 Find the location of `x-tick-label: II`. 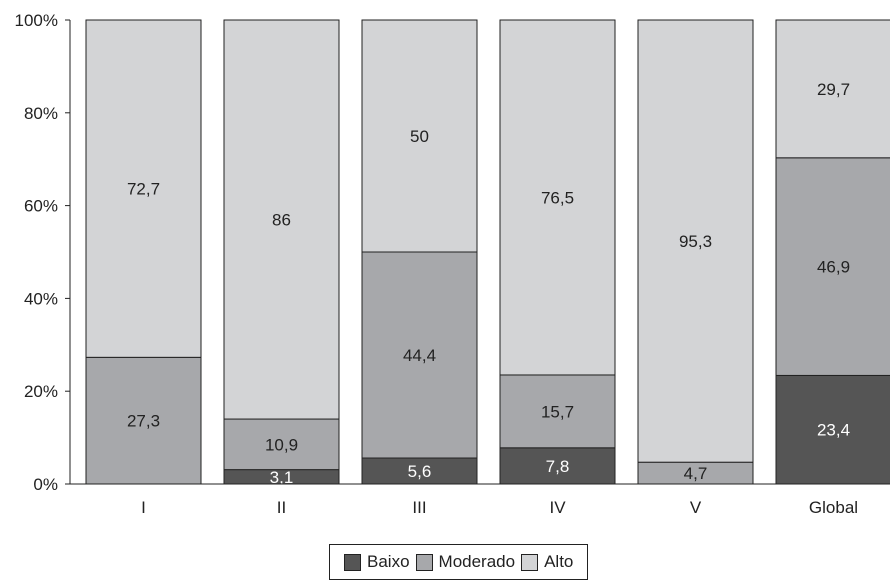

x-tick-label: II is located at coordinates (281, 507).